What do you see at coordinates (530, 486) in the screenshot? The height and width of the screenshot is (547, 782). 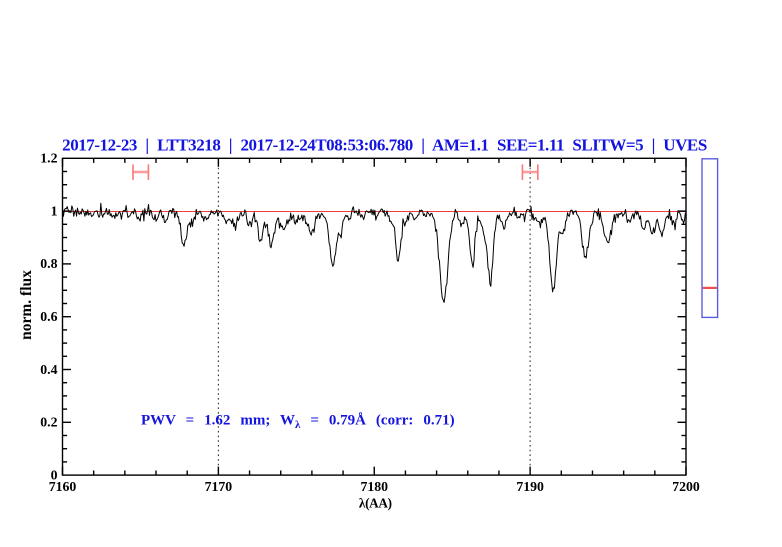 I see `svg-text: 7190` at bounding box center [530, 486].